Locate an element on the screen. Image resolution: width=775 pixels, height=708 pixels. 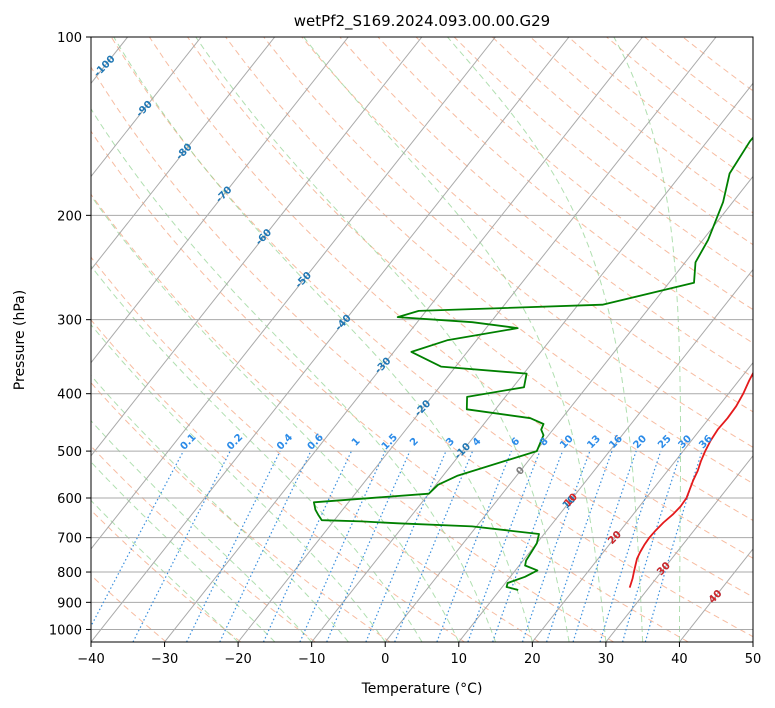
mixing-ratio-label: 2 is located at coordinates (414, 442).